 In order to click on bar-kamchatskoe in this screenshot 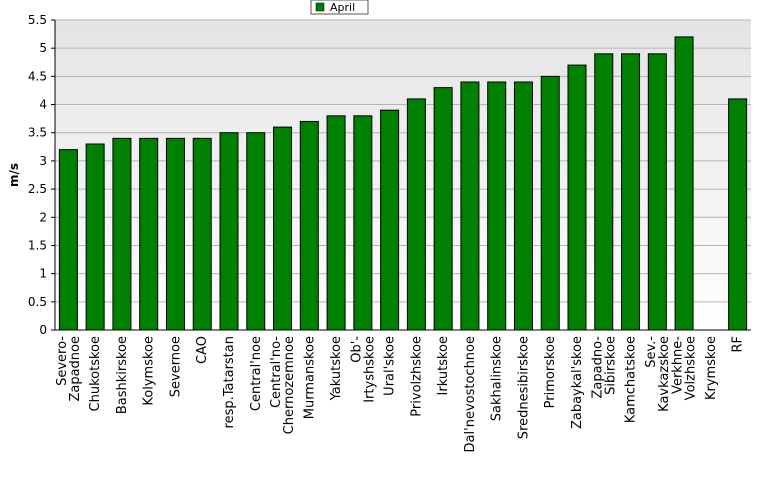, I will do `click(631, 192)`.